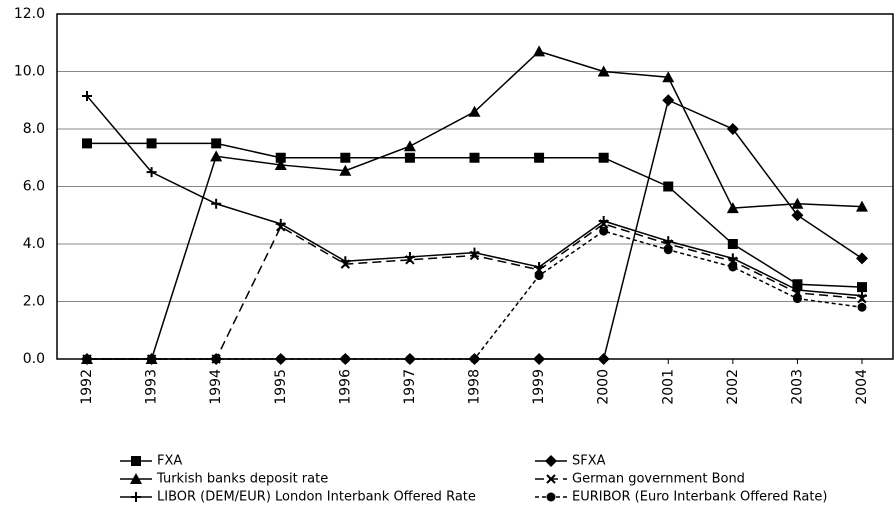 The width and height of the screenshot is (894, 508). I want to click on x-tick-label: 1998, so click(475, 387).